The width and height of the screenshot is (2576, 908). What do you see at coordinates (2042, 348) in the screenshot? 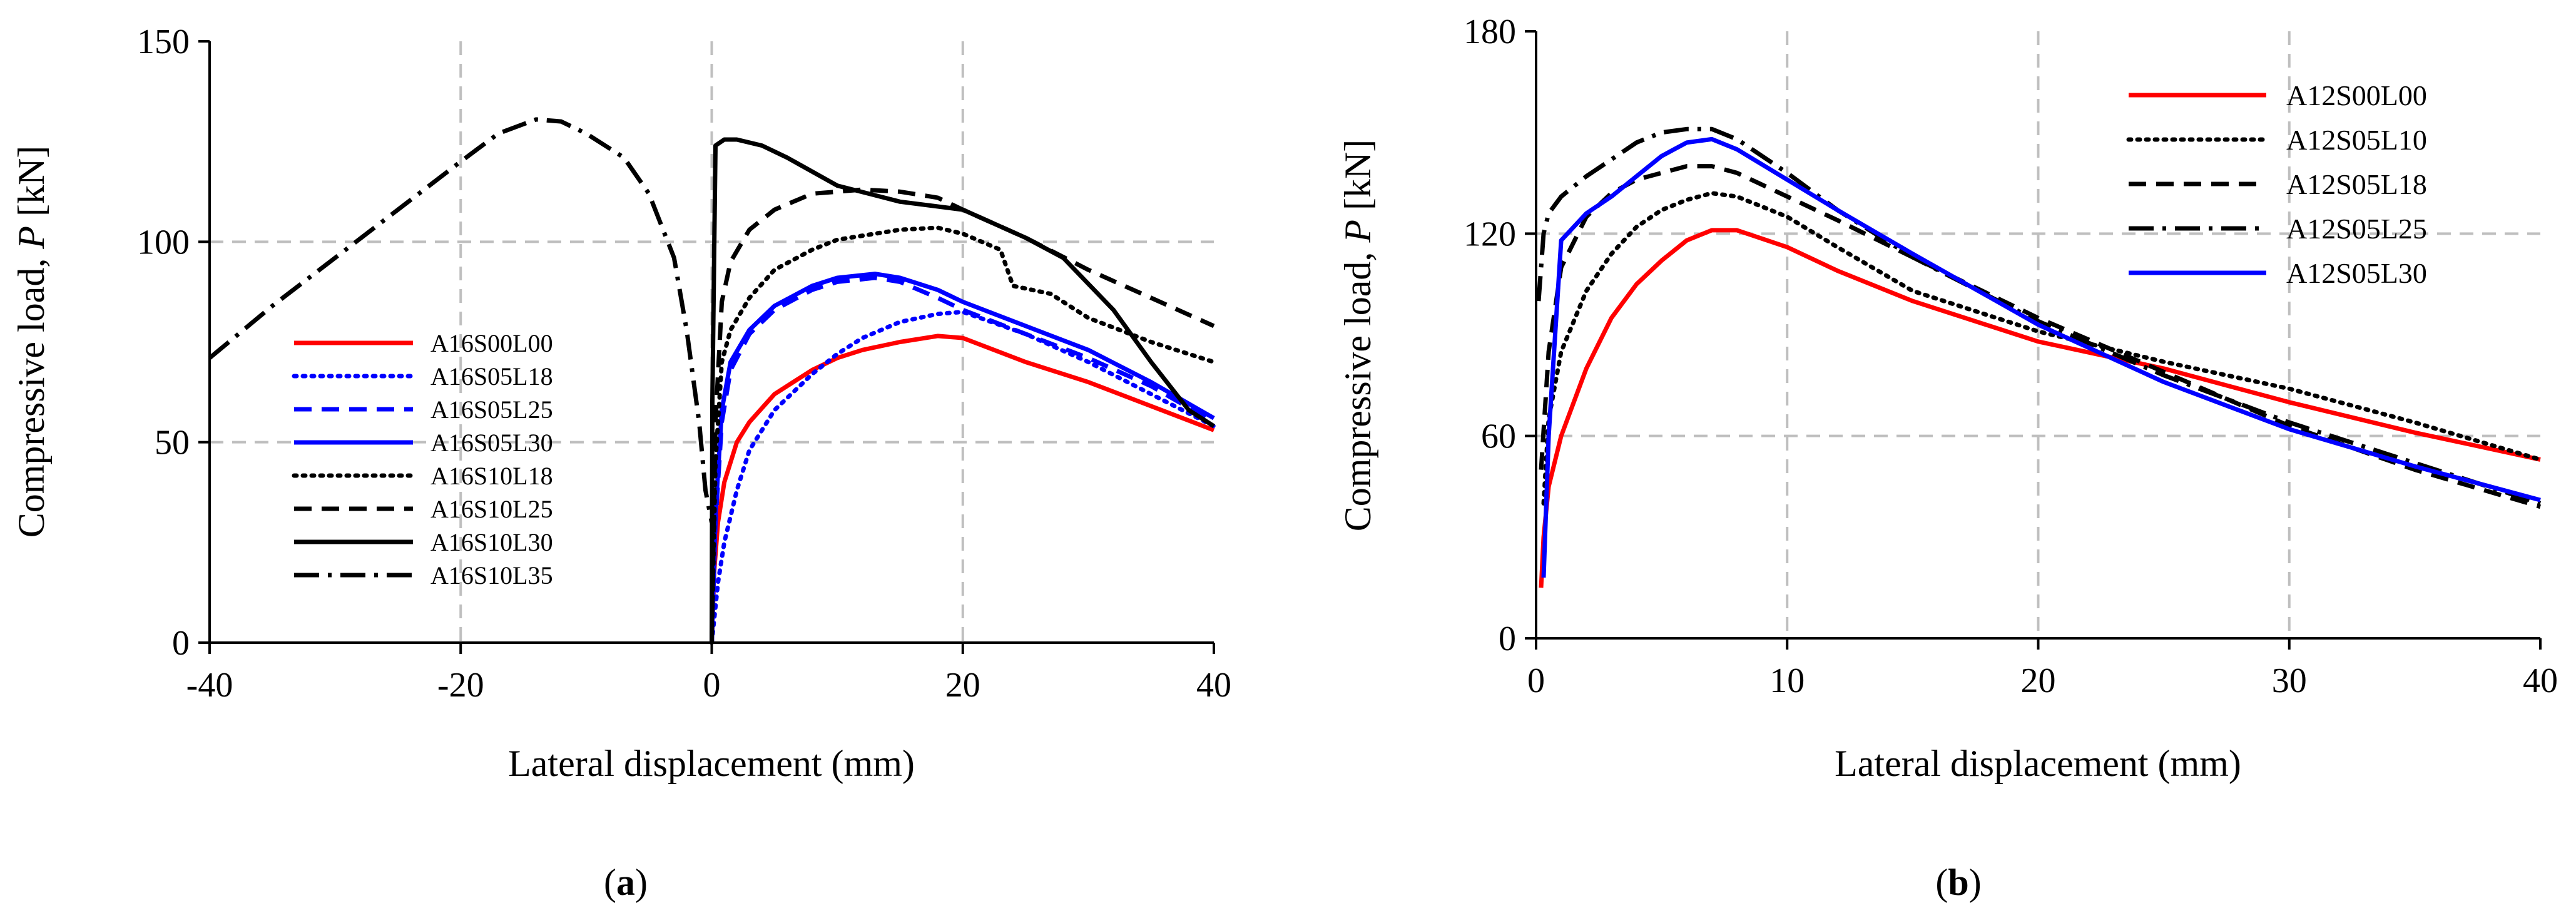
I see `series-line-a12s05l10` at bounding box center [2042, 348].